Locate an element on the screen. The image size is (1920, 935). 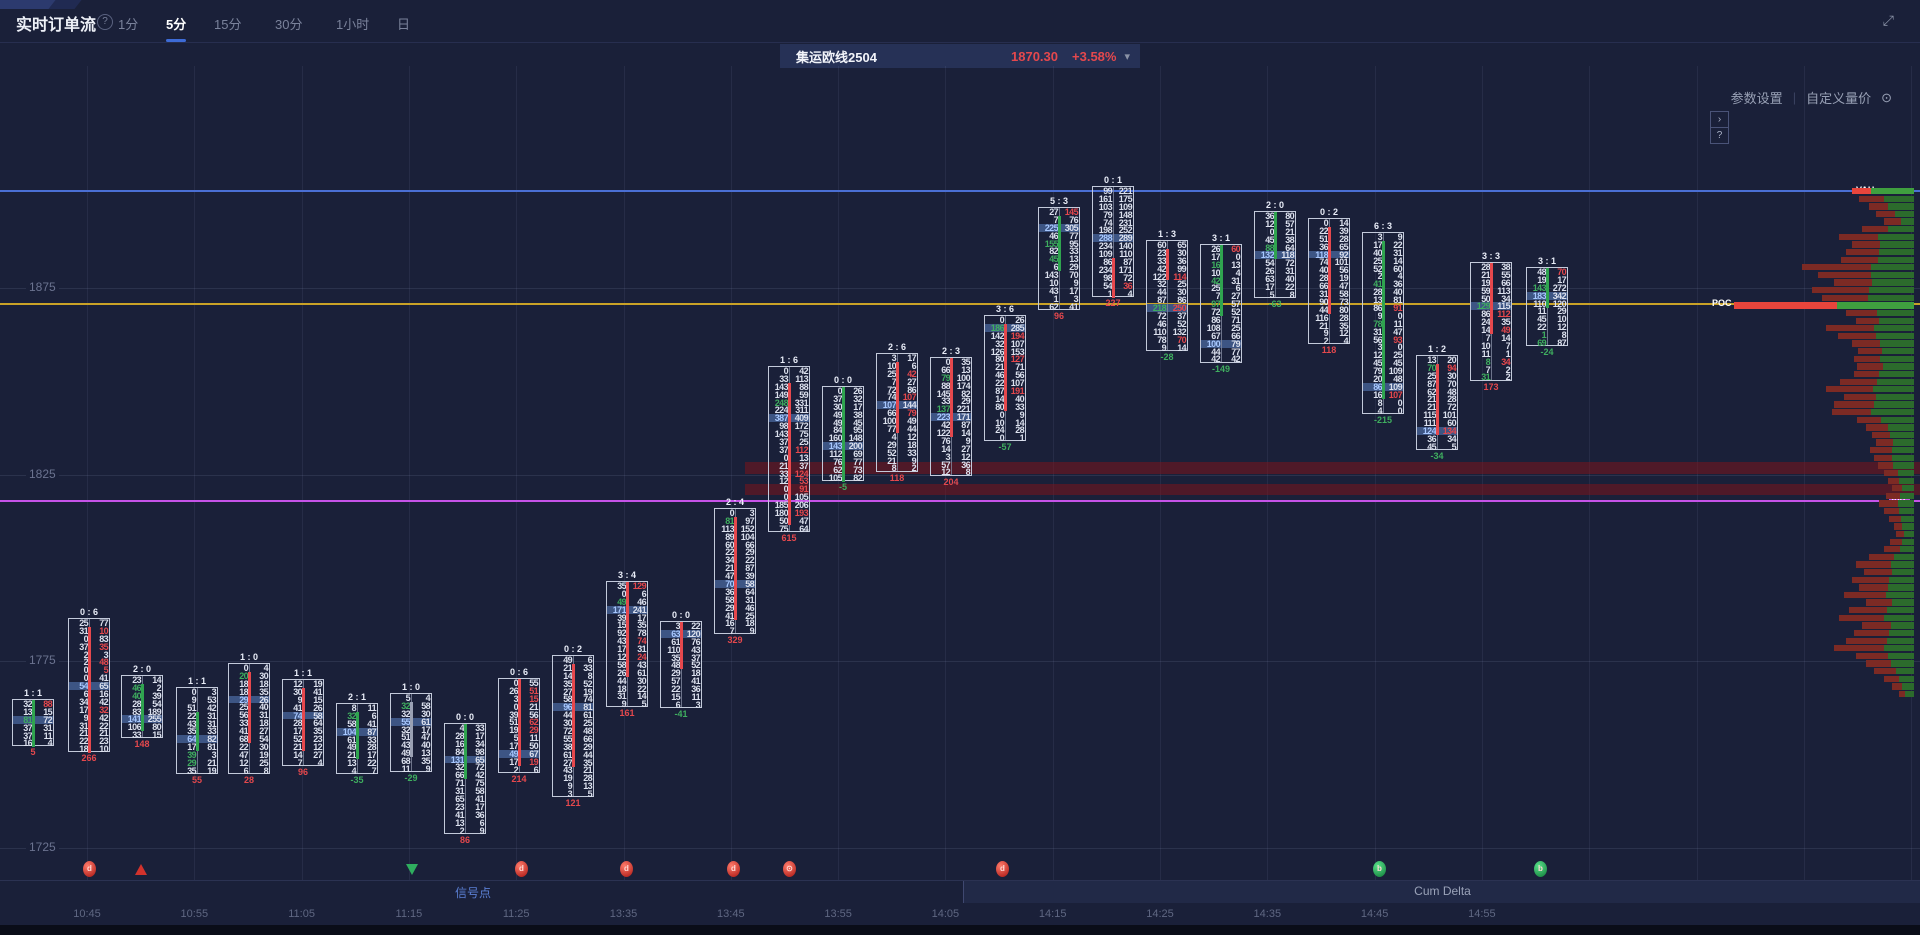
bid-volume: 5 is located at coordinates (1272, 294).